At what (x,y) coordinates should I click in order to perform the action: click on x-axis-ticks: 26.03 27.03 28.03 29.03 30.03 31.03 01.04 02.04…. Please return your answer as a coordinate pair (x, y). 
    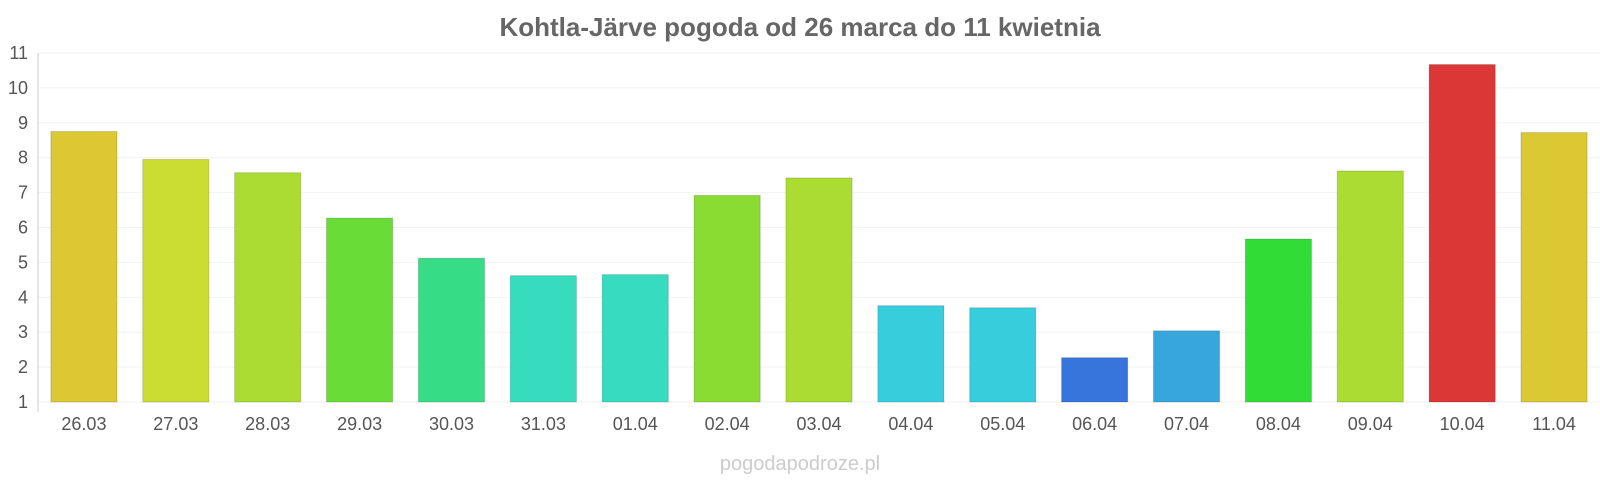
    Looking at the image, I should click on (818, 424).